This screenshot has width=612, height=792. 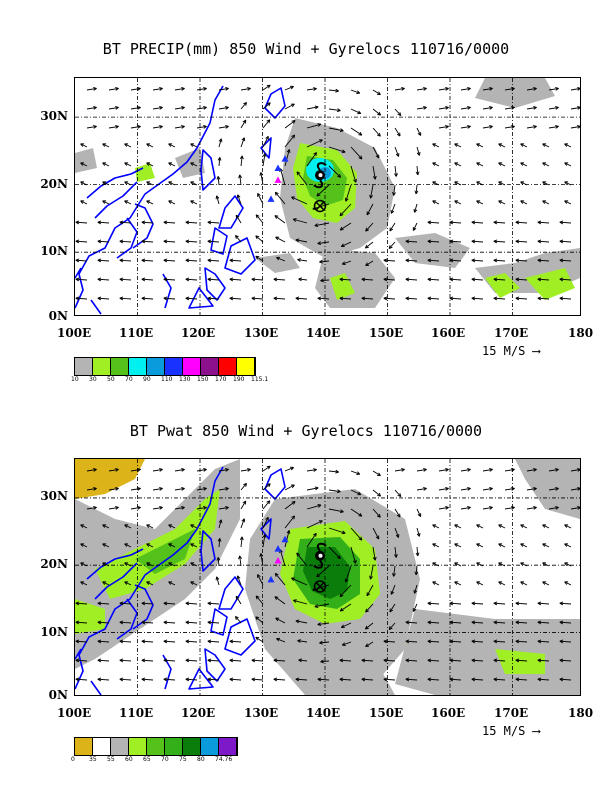 What do you see at coordinates (210, 746) in the screenshot?
I see `legend-swatch` at bounding box center [210, 746].